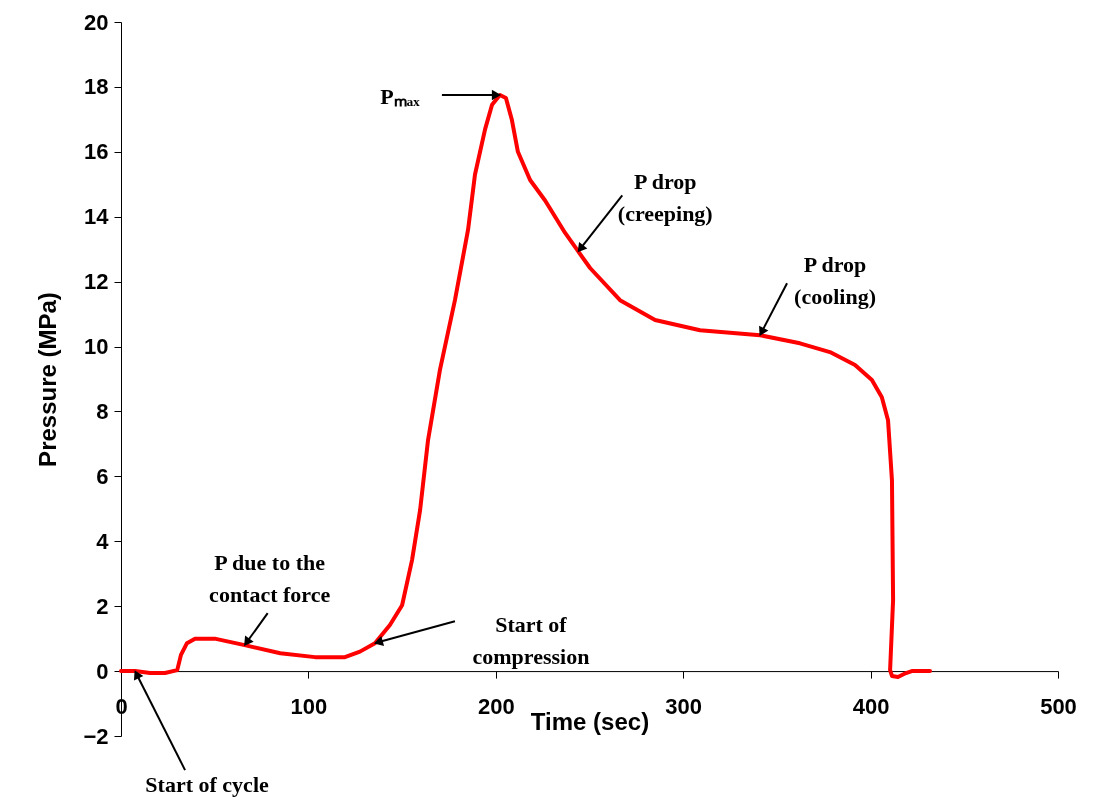 Image resolution: width=1094 pixels, height=812 pixels. I want to click on y-tick-label: 18, so click(96, 87).